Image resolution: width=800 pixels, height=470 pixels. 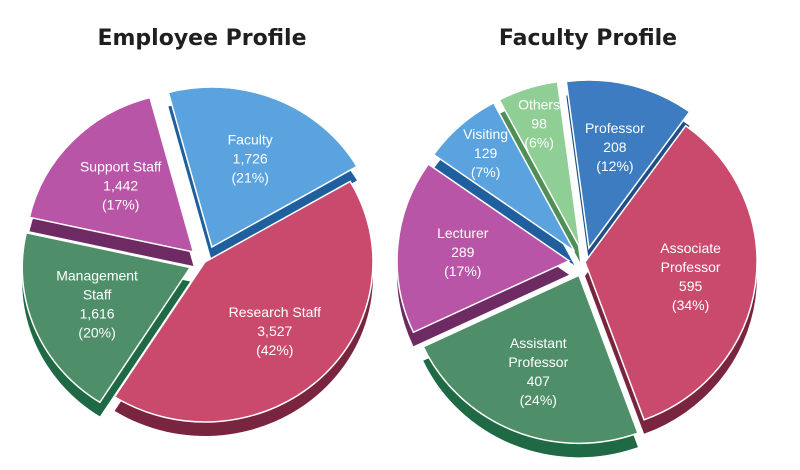 What do you see at coordinates (97, 314) in the screenshot?
I see `slice-label-line: 1,616` at bounding box center [97, 314].